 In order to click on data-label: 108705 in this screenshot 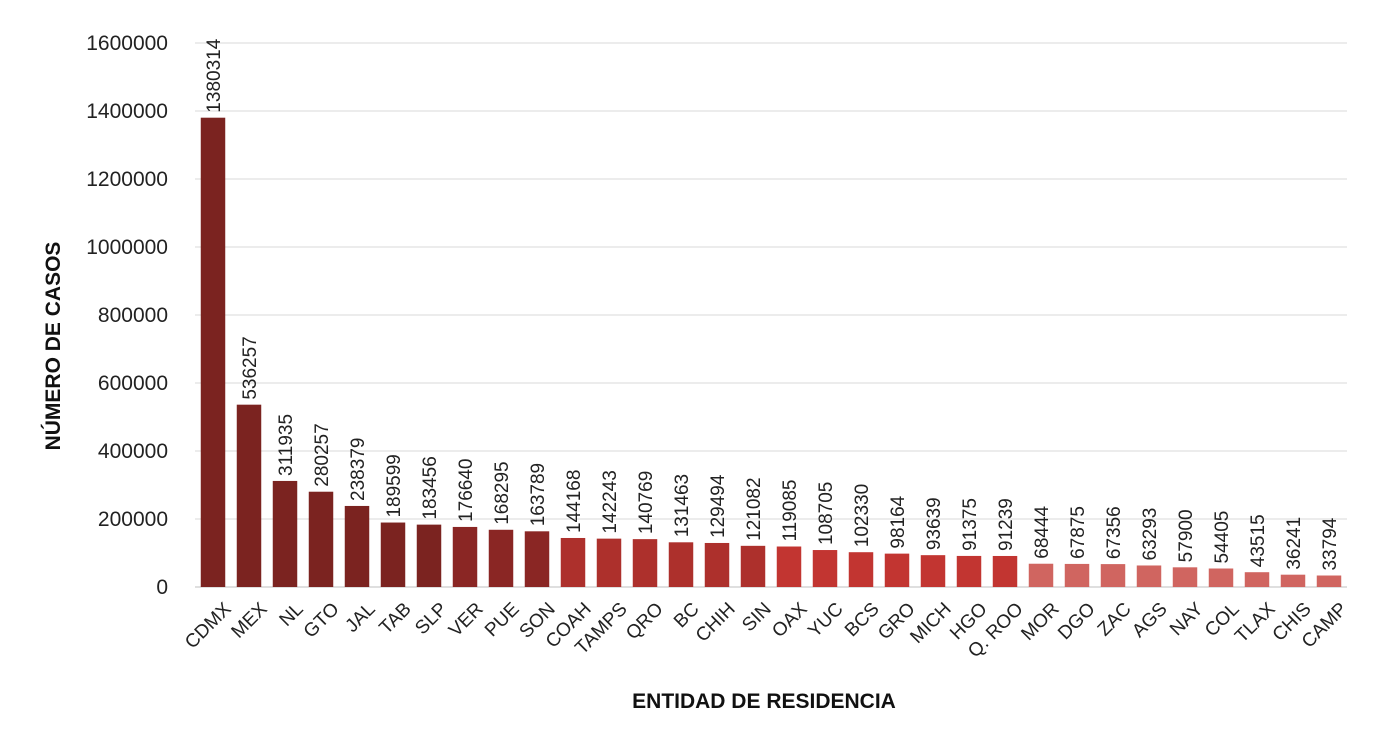, I will do `click(826, 513)`.